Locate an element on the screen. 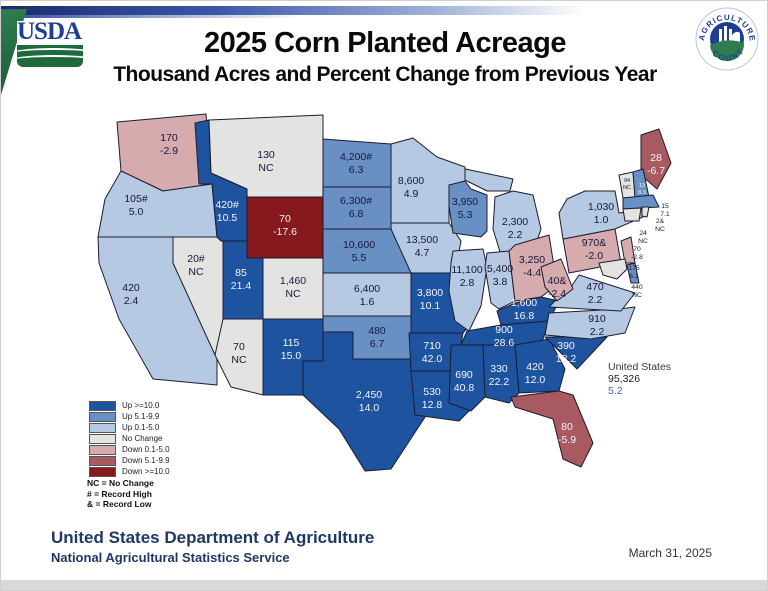 The width and height of the screenshot is (768, 591). legend-row: Down 0.1-5.0 is located at coordinates (129, 449).